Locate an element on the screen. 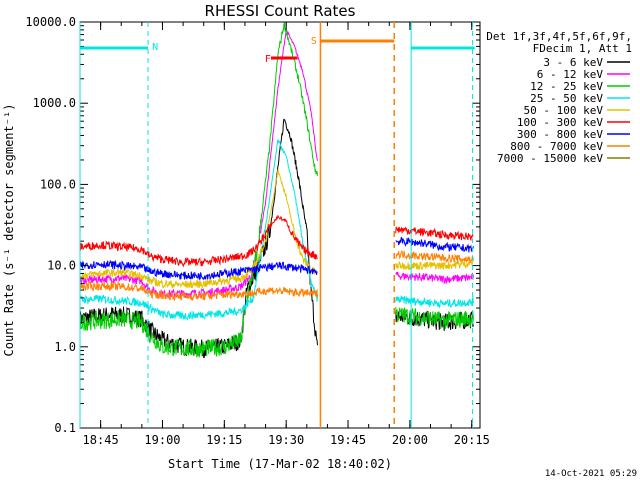 The image size is (640, 480). y-tick-label: 0.1 is located at coordinates (65, 428).